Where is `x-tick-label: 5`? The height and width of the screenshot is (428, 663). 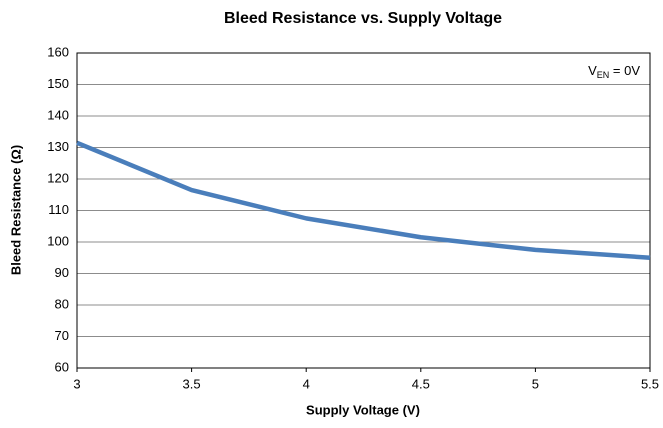
x-tick-label: 5 is located at coordinates (535, 383).